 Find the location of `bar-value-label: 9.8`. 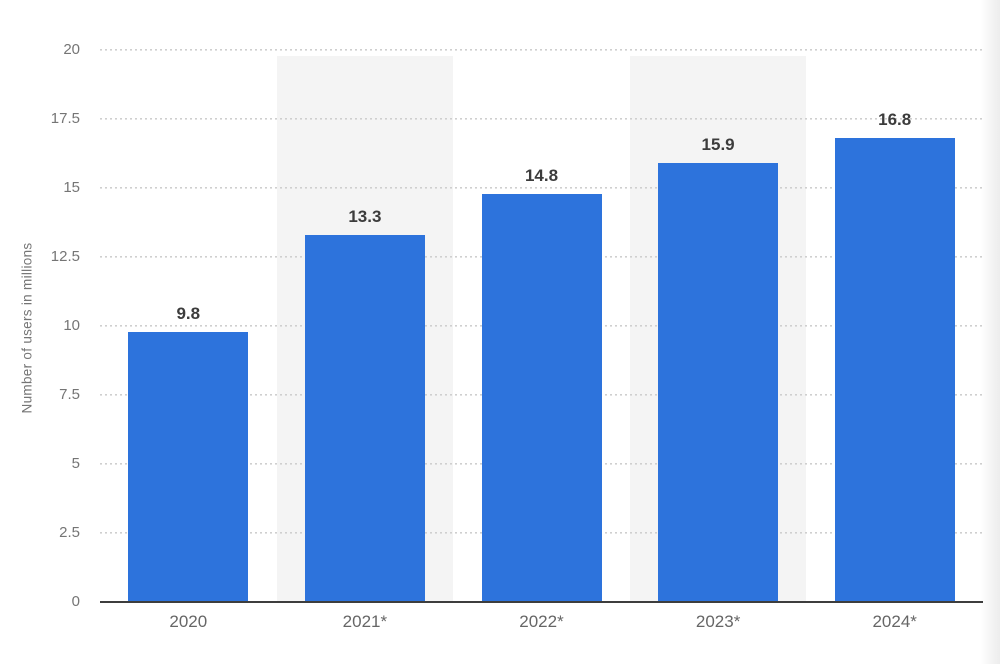

bar-value-label: 9.8 is located at coordinates (188, 313).